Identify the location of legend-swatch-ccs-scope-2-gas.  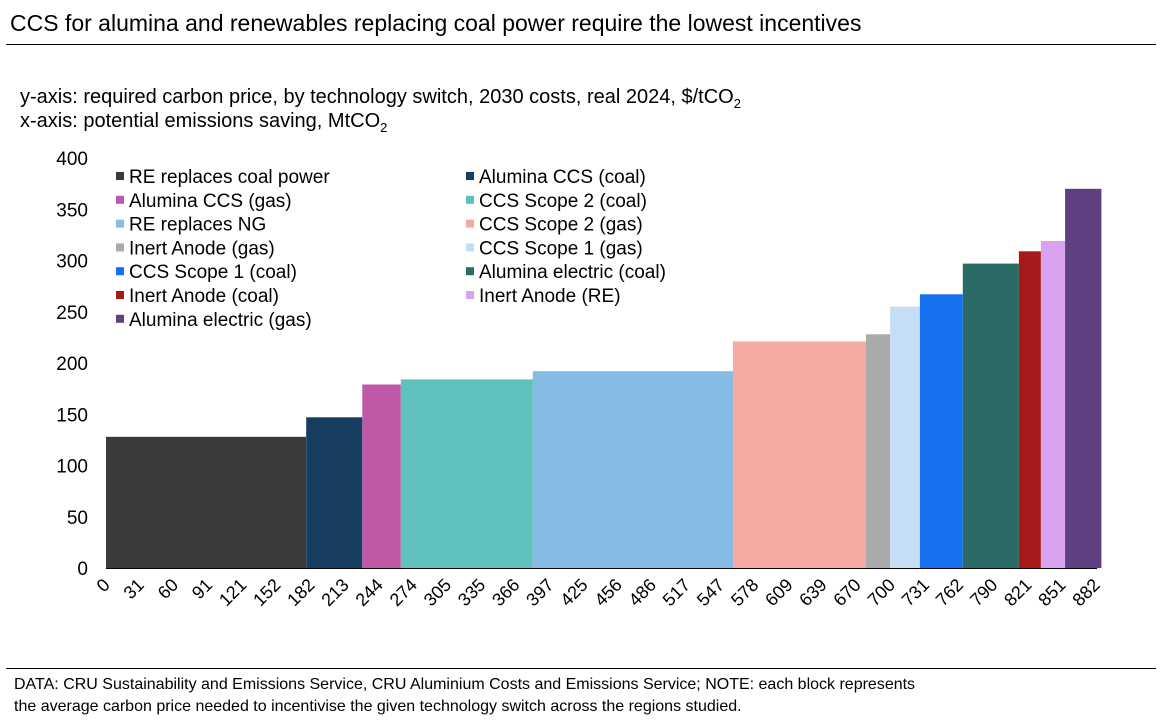
(470, 223).